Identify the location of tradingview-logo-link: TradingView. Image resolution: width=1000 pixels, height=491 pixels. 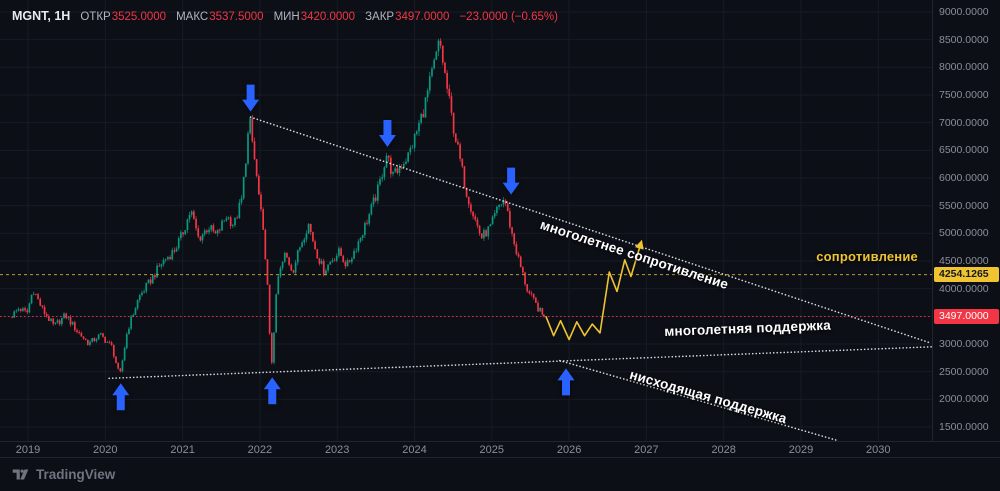
(63, 474).